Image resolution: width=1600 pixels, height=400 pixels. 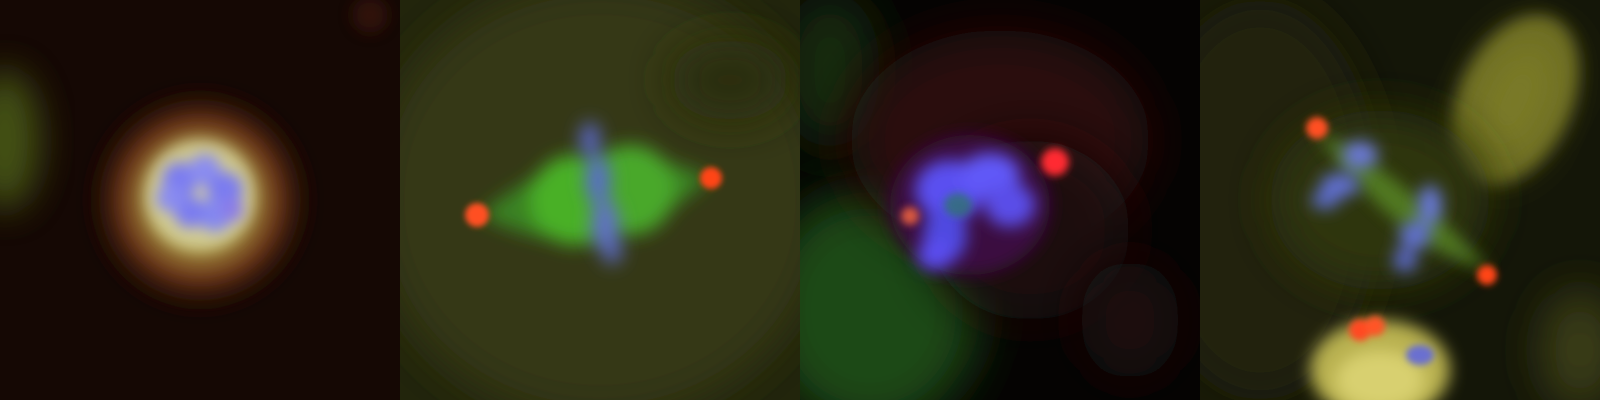 What do you see at coordinates (1317, 128) in the screenshot?
I see `centrosome-upper-left` at bounding box center [1317, 128].